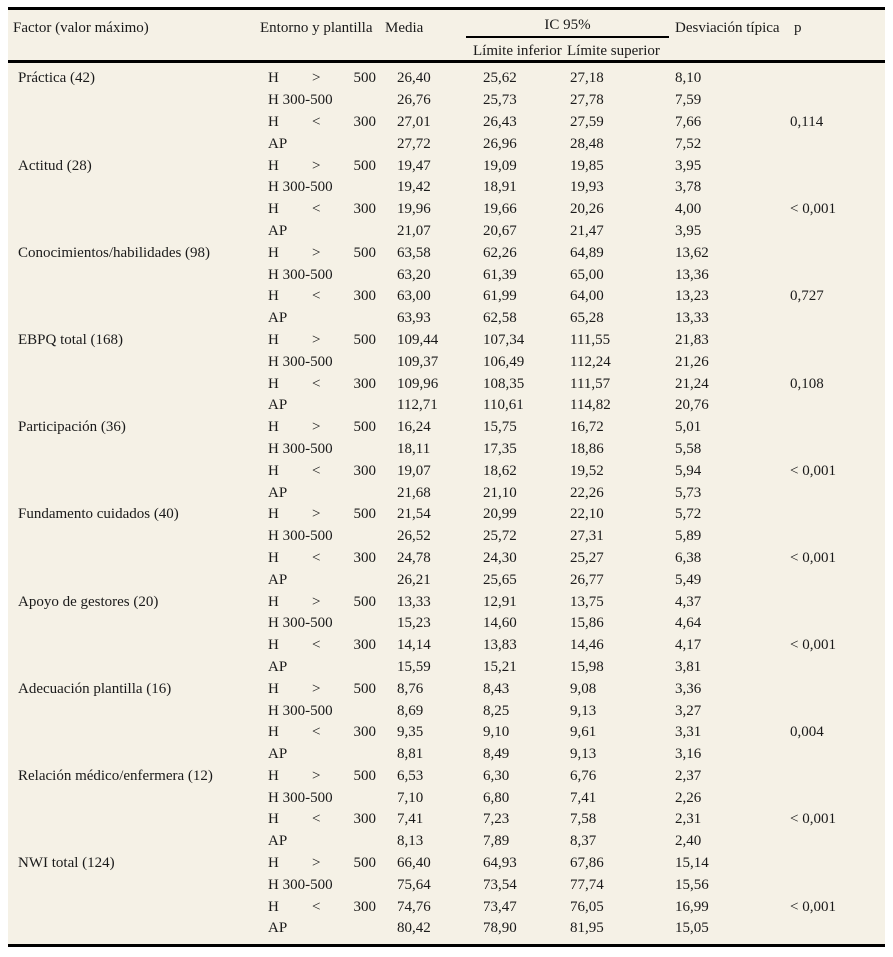 The height and width of the screenshot is (957, 893). I want to click on table-row: AP 112,71 110,61 114,82 20,76, so click(446, 406).